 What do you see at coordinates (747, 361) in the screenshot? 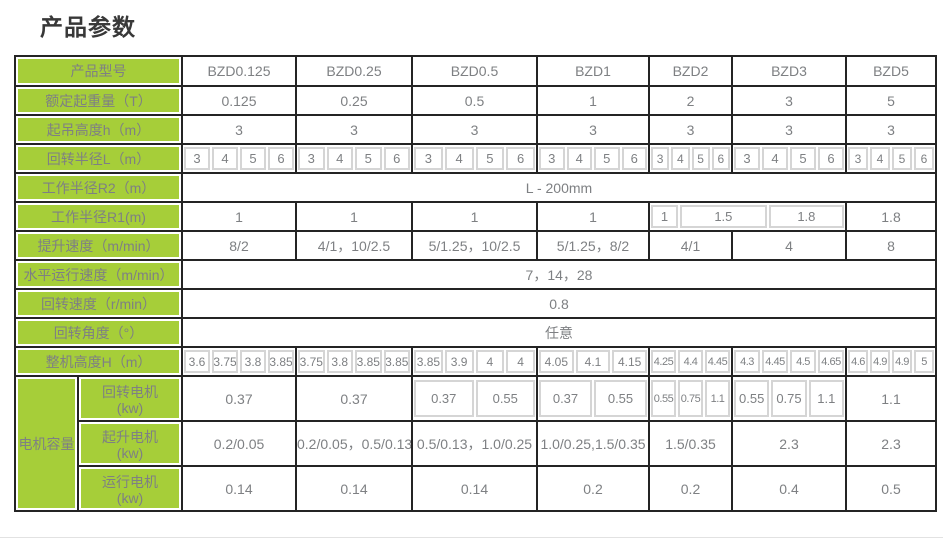
I see `value-box: 4.3` at bounding box center [747, 361].